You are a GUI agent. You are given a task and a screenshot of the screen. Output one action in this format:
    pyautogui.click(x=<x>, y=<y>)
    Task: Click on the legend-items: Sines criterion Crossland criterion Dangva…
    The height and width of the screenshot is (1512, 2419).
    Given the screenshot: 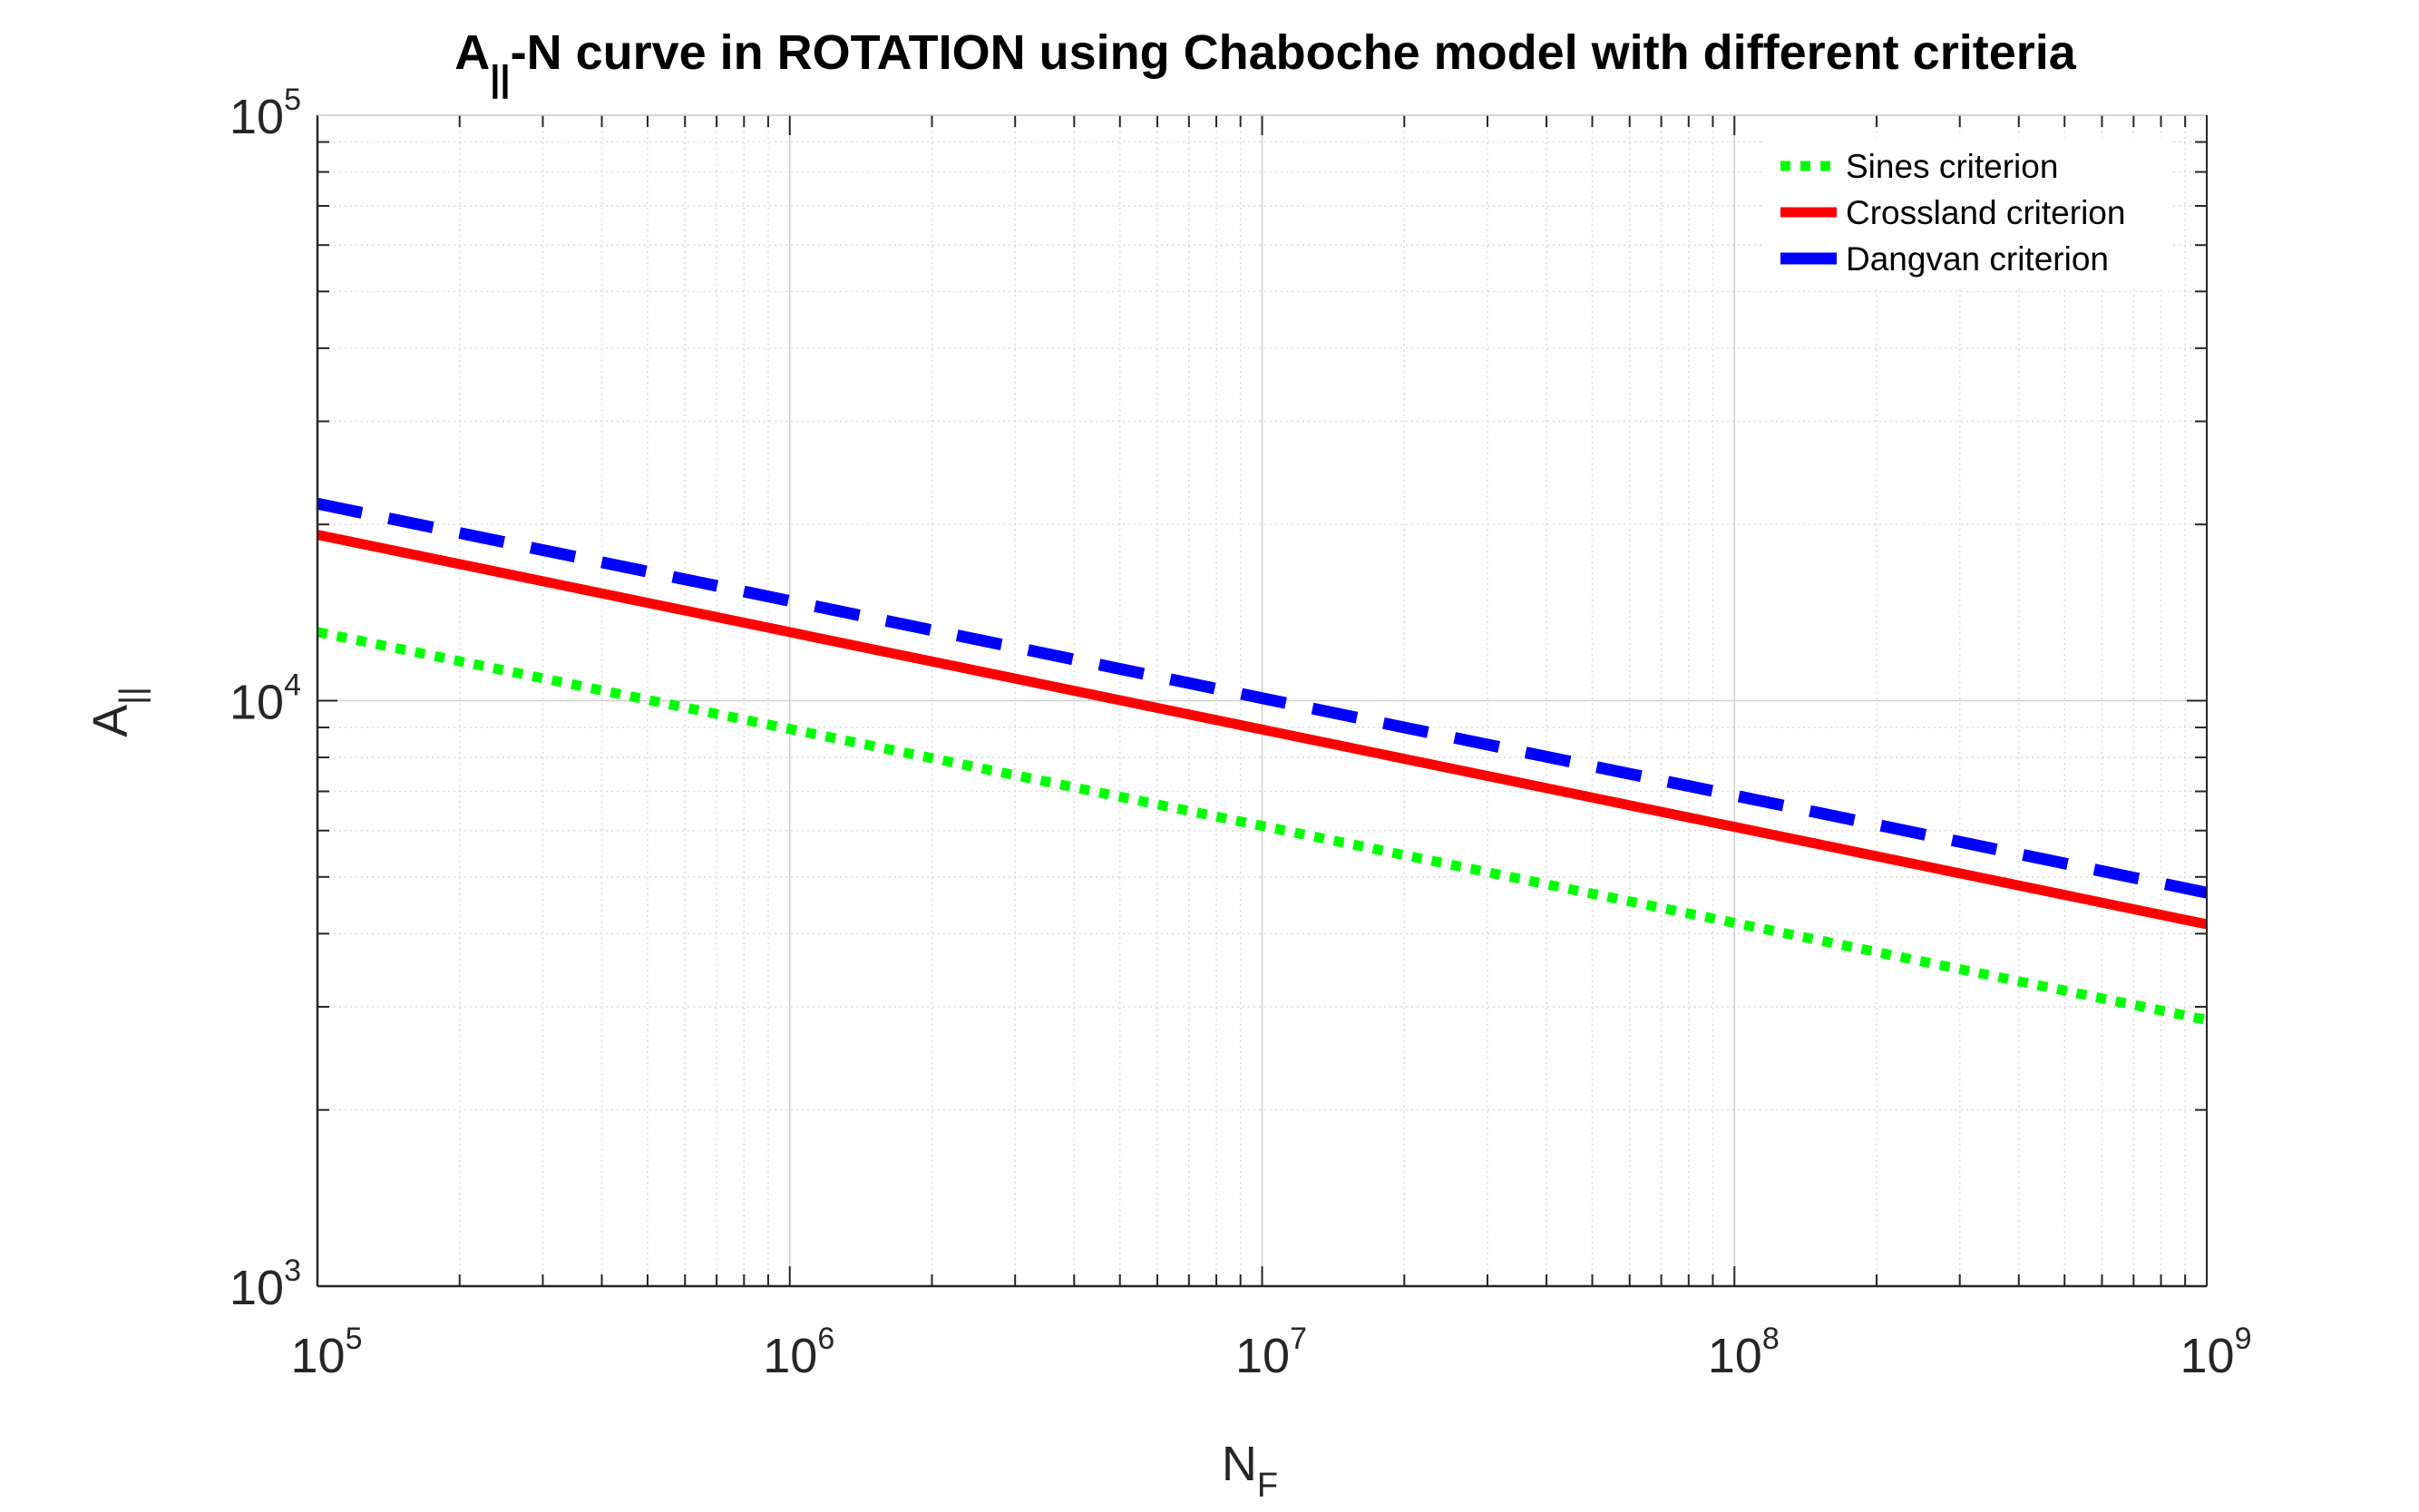 What is the action you would take?
    pyautogui.click(x=1952, y=213)
    